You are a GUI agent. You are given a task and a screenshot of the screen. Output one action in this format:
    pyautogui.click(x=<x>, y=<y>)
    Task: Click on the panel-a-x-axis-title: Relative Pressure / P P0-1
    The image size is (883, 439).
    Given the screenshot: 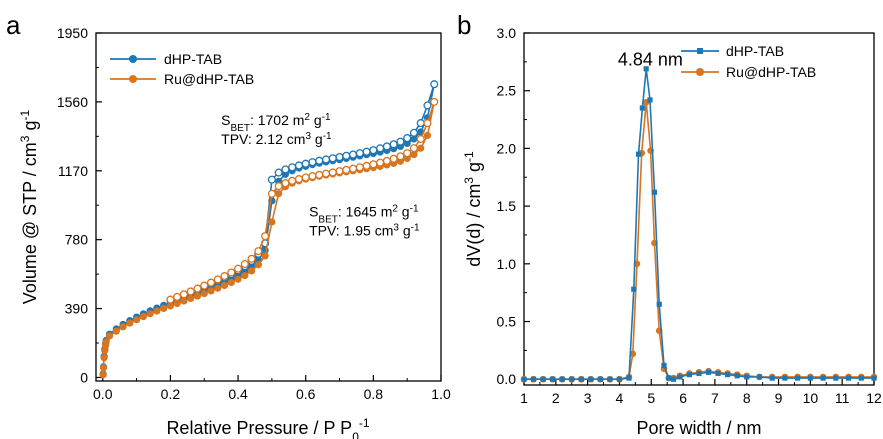 What is the action you would take?
    pyautogui.click(x=267, y=427)
    